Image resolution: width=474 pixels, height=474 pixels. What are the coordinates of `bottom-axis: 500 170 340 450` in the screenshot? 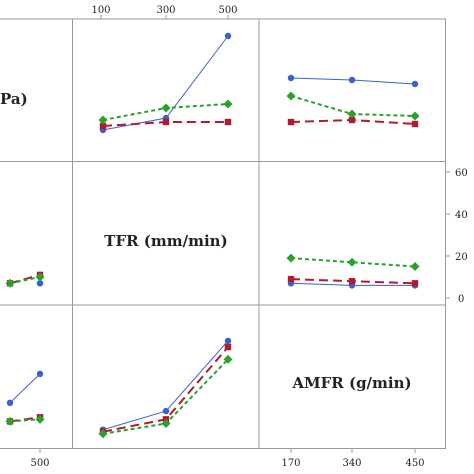 It's located at (227, 458).